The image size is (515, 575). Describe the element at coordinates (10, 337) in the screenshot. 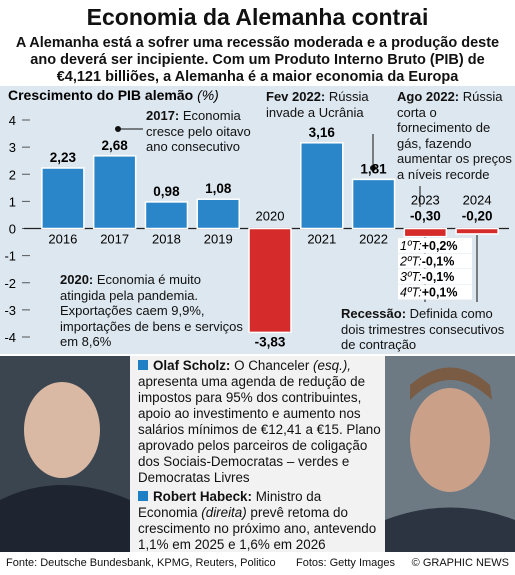

I see `y-tick-label: -4` at that location.